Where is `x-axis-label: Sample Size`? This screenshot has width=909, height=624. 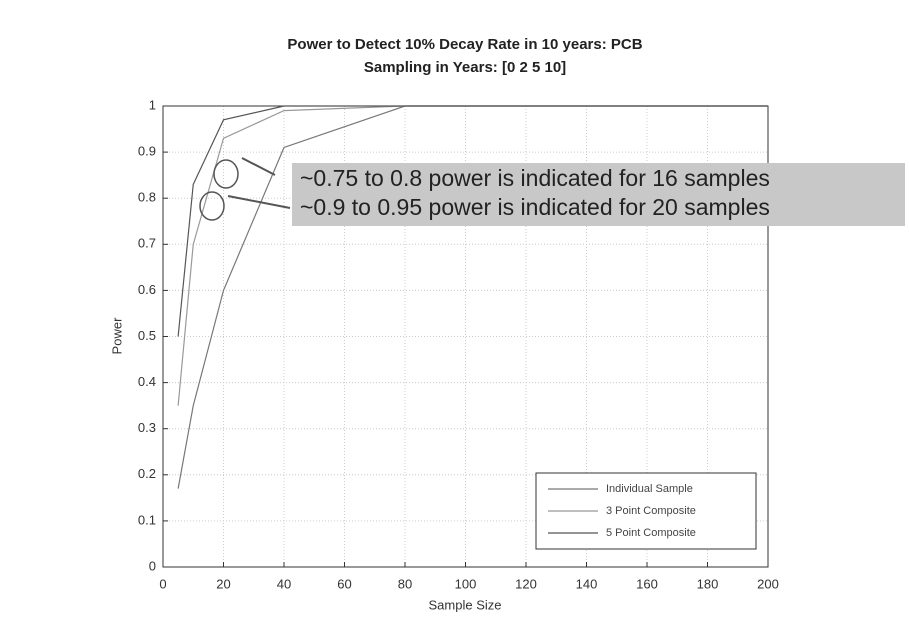 x-axis-label: Sample Size is located at coordinates (465, 604).